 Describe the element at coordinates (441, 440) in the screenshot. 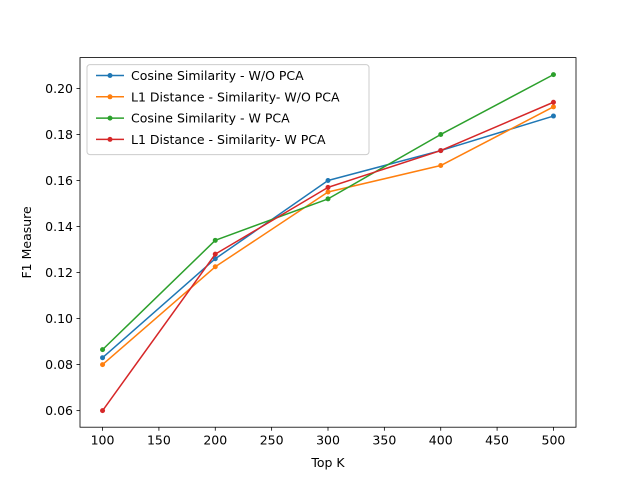

I see `x-tick-label: 400` at that location.